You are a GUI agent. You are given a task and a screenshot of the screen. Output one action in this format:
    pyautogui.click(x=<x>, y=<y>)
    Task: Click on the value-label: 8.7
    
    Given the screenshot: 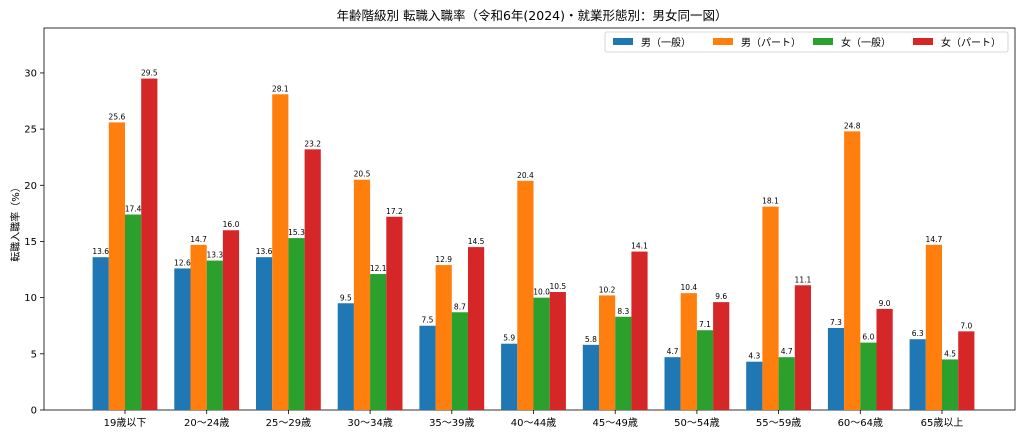 What is the action you would take?
    pyautogui.click(x=460, y=306)
    